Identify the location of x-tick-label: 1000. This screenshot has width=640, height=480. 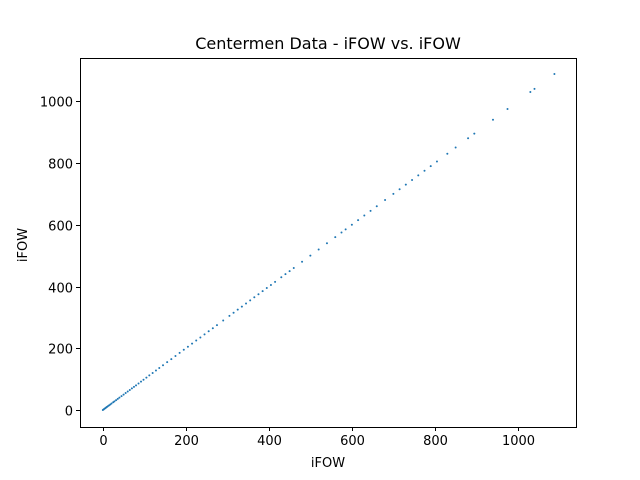
(518, 441).